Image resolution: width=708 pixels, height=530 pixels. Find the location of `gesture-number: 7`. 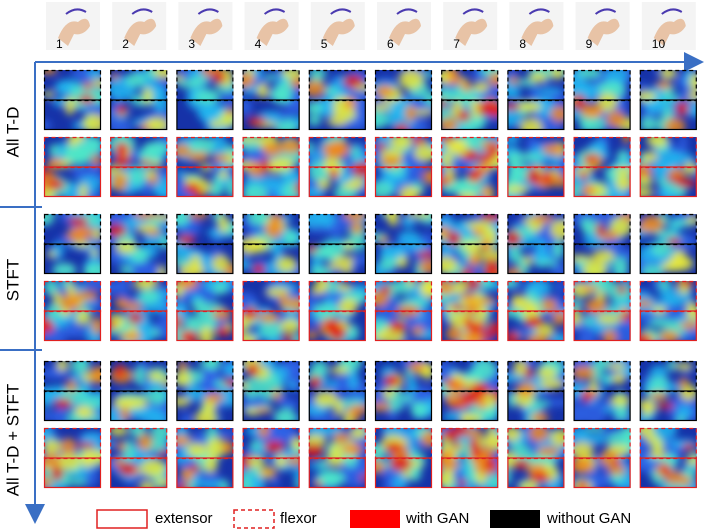

gesture-number: 7 is located at coordinates (456, 44).